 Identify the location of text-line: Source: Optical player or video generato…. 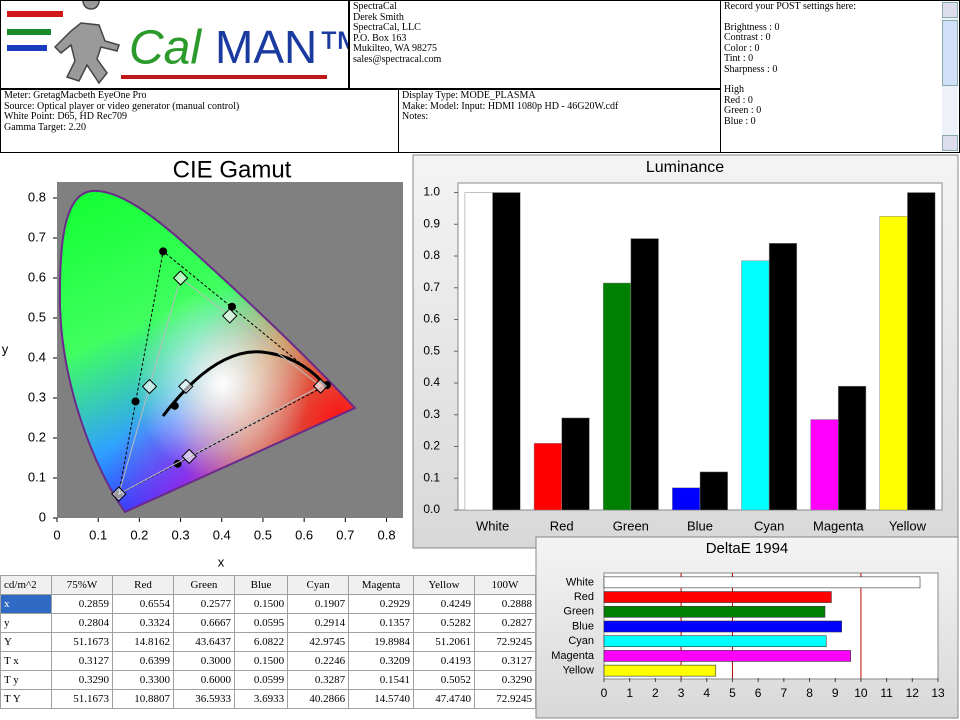
(122, 106).